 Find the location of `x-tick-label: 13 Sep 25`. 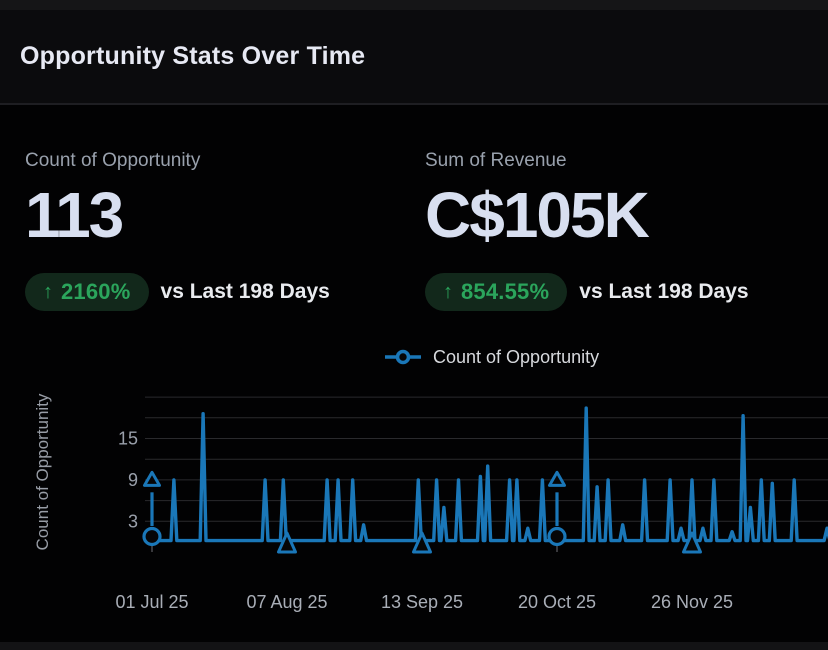

x-tick-label: 13 Sep 25 is located at coordinates (422, 602).